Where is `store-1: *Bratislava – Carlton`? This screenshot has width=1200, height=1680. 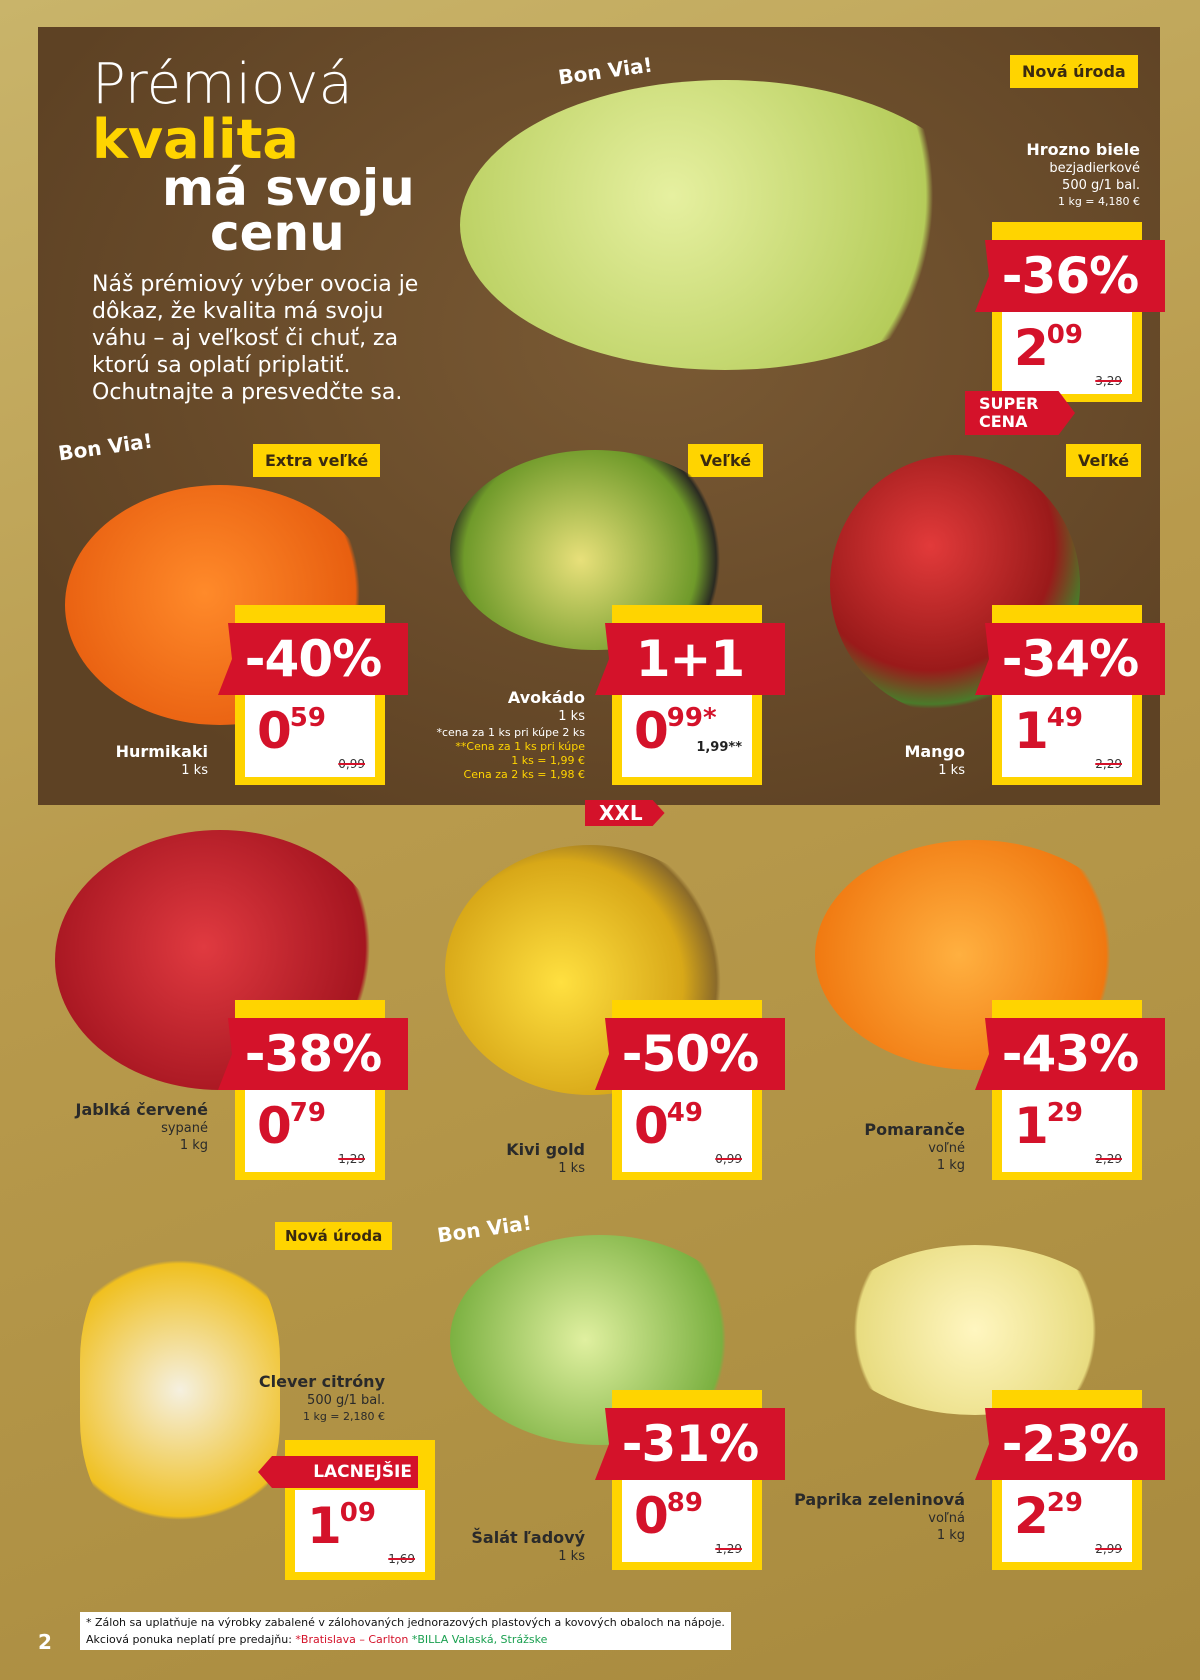 store-1: *Bratislava – Carlton is located at coordinates (352, 1639).